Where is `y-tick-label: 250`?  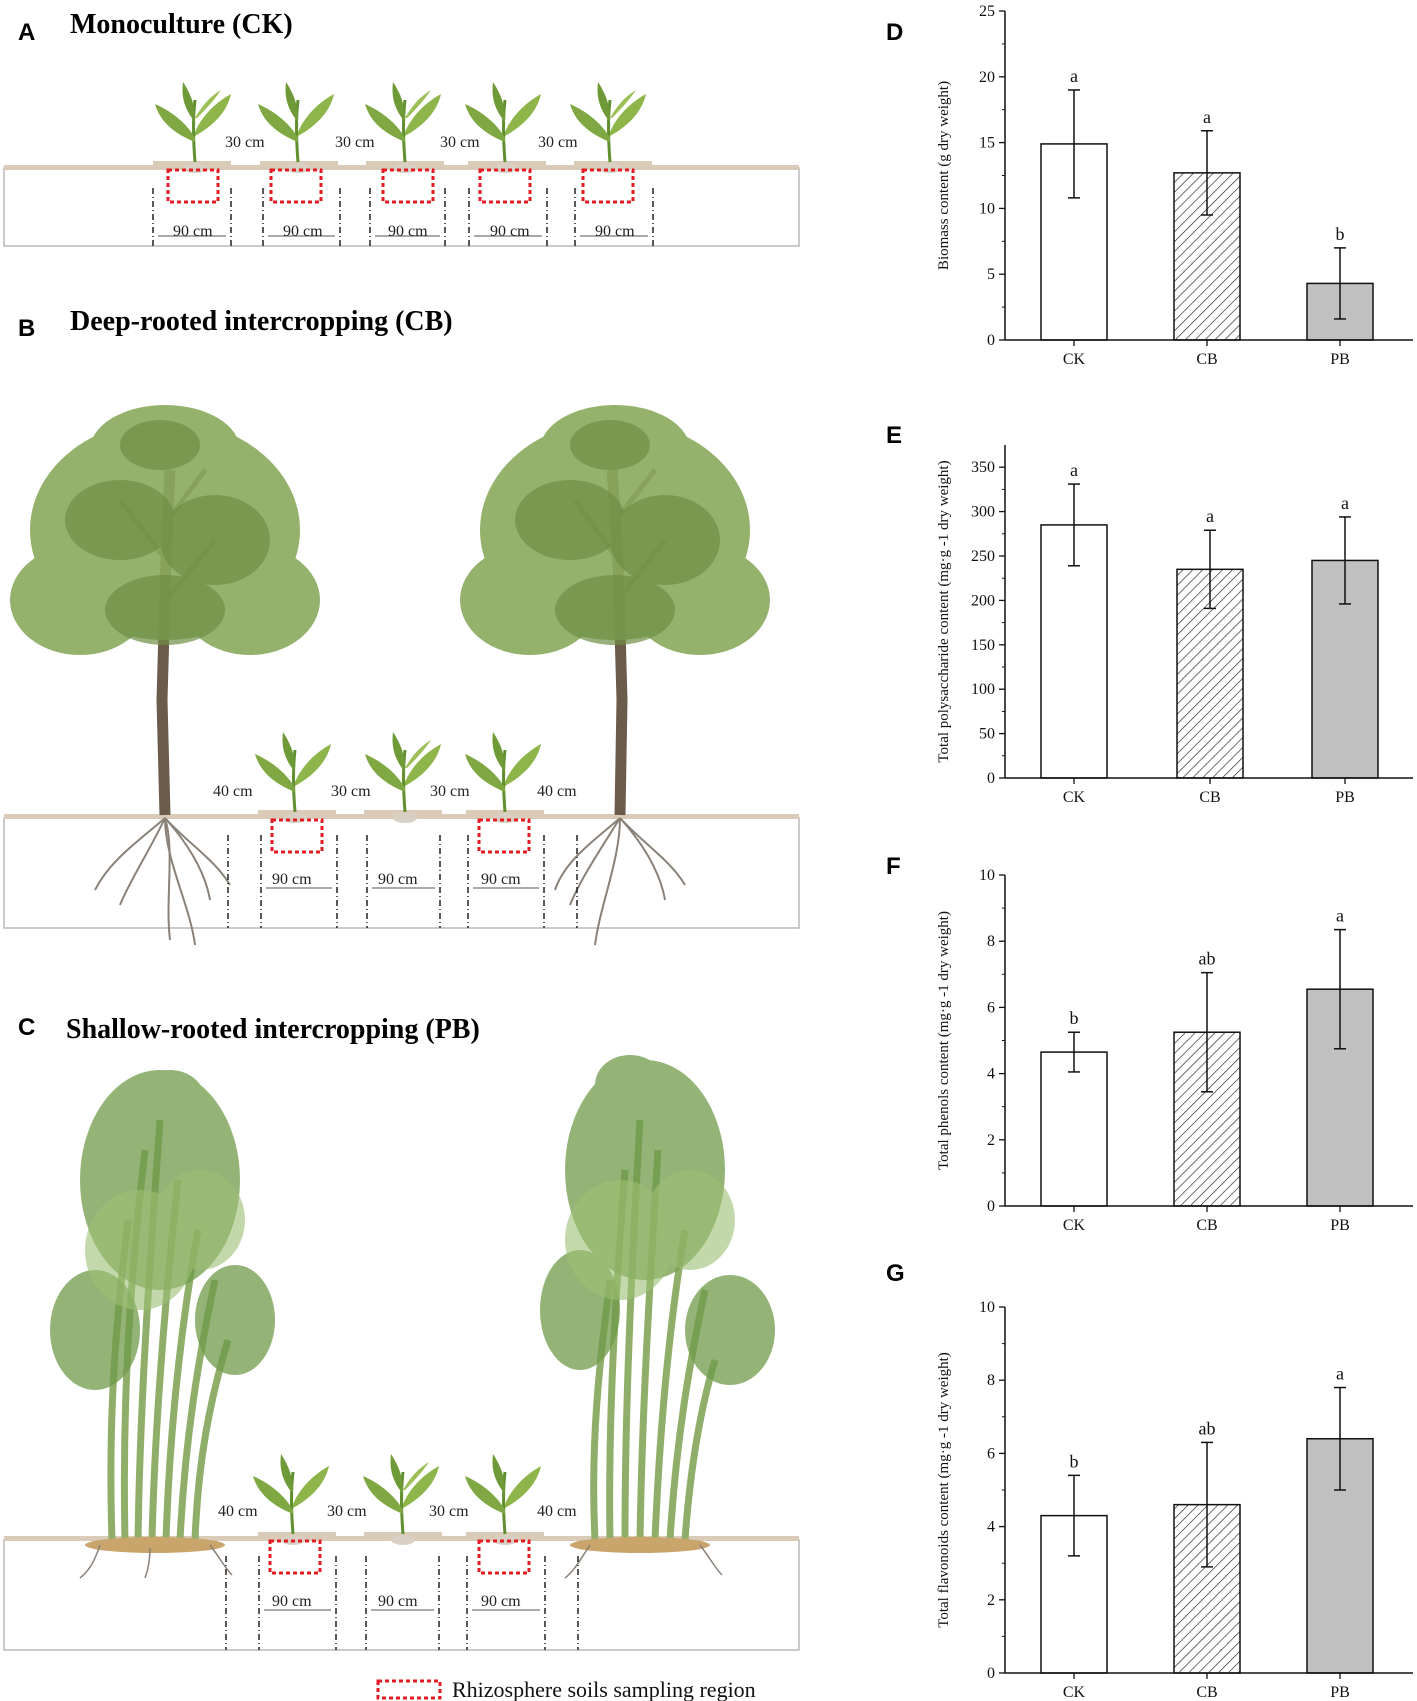 y-tick-label: 250 is located at coordinates (983, 556).